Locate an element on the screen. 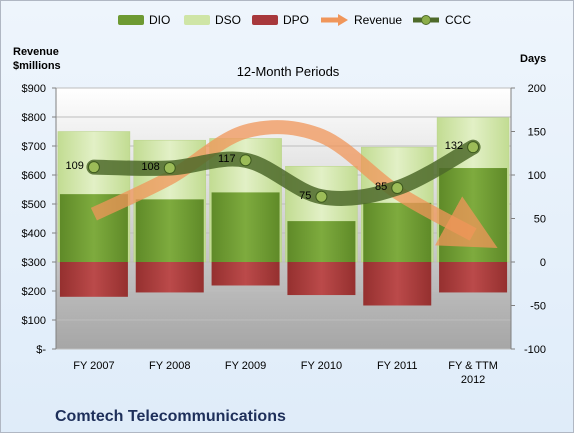 Image resolution: width=574 pixels, height=434 pixels. company-name: Comtech Telecommunications is located at coordinates (170, 416).